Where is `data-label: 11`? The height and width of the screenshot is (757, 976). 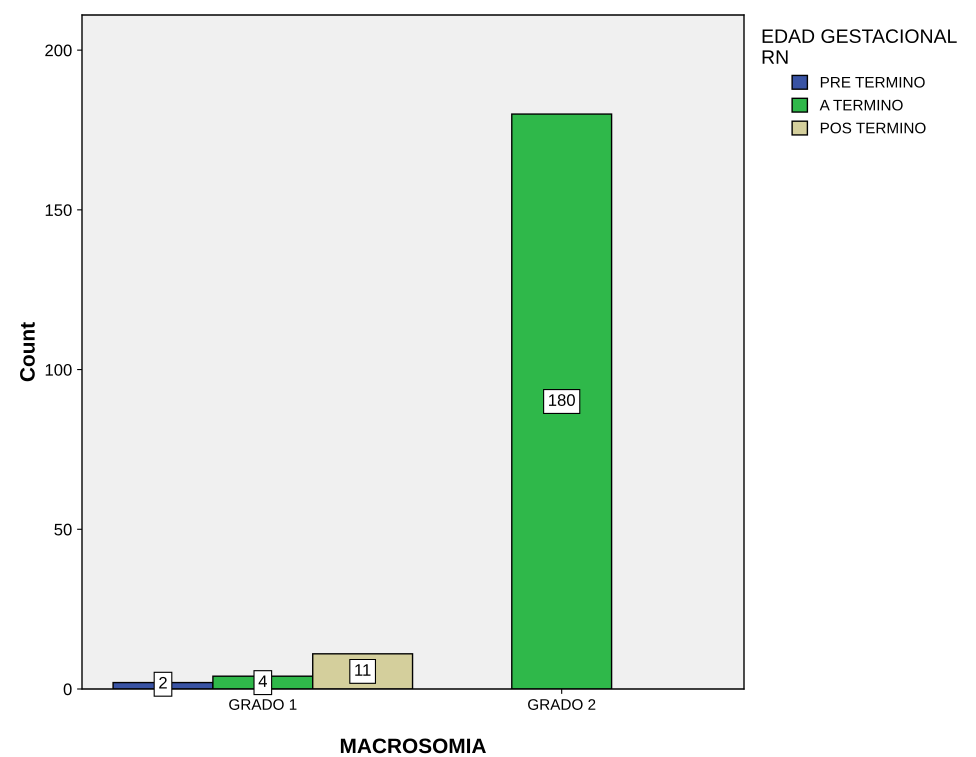
data-label: 11 is located at coordinates (362, 670).